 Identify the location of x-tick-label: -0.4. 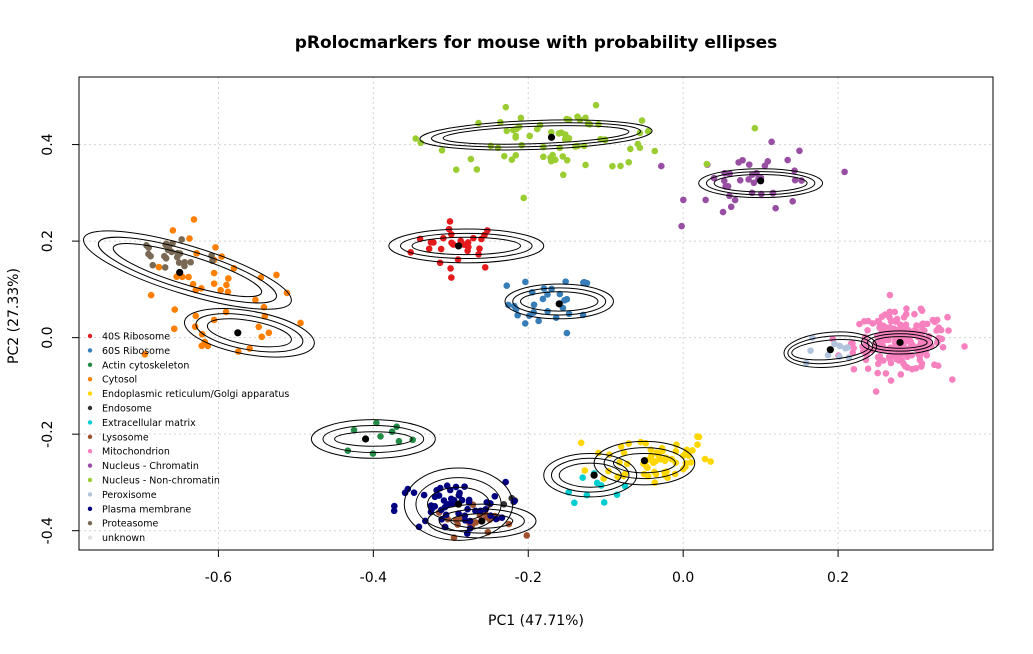
(373, 578).